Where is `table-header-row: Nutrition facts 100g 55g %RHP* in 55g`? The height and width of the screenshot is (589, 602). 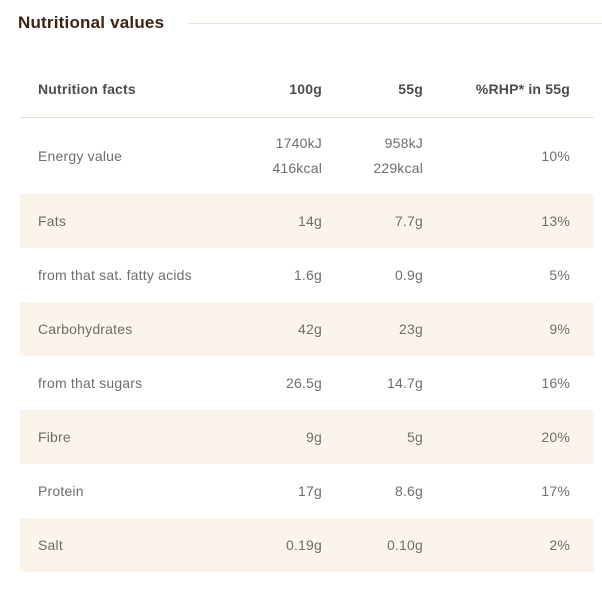
table-header-row: Nutrition facts 100g 55g %RHP* in 55g is located at coordinates (307, 89).